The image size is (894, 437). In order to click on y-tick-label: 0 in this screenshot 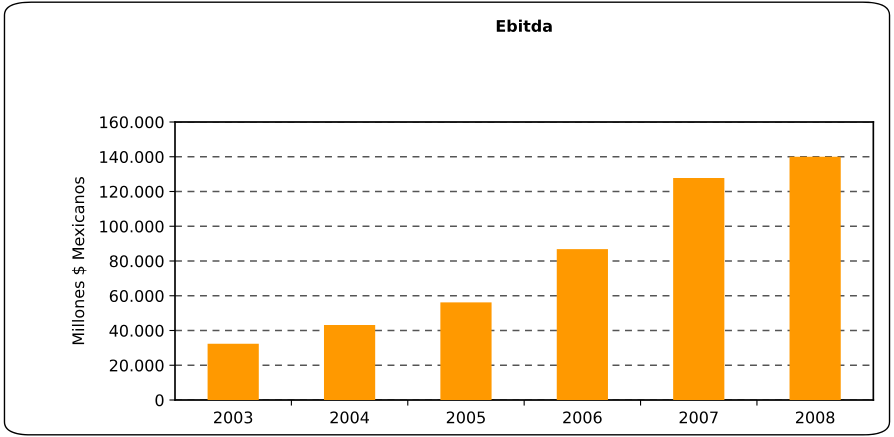, I will do `click(159, 400)`.